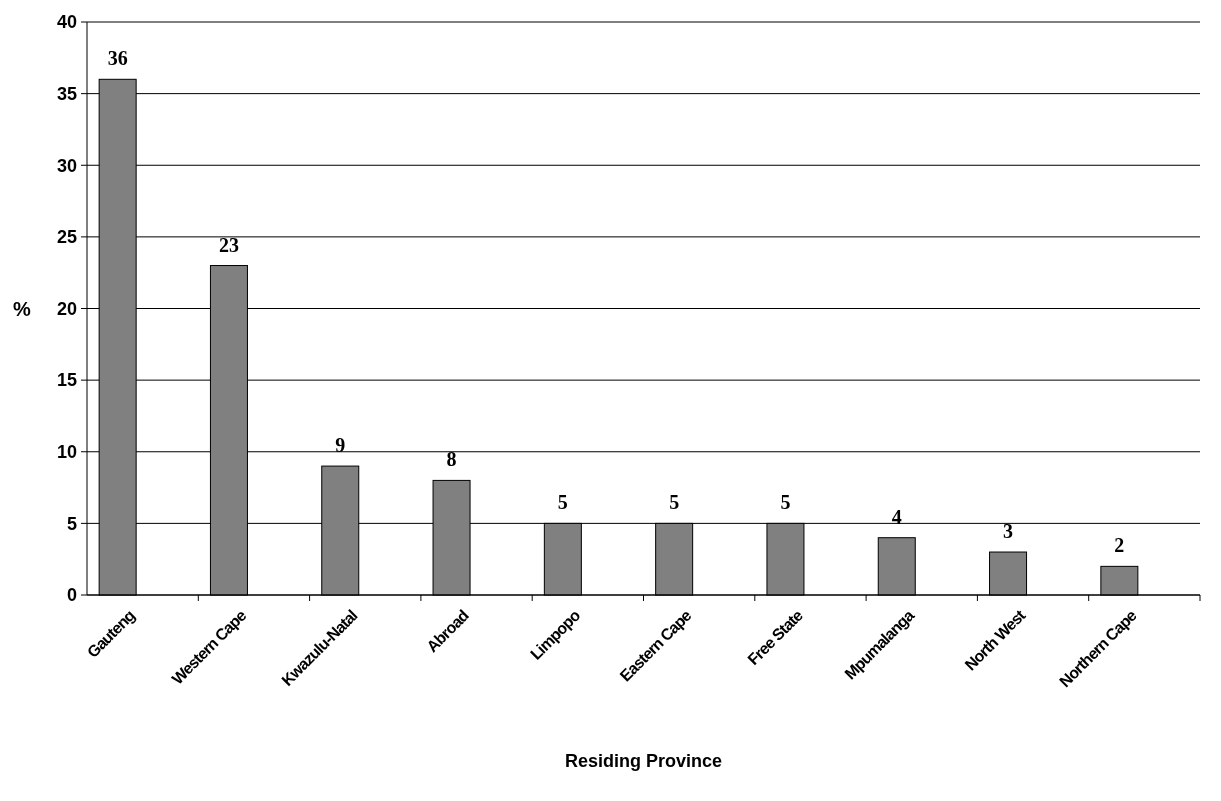 The width and height of the screenshot is (1221, 801). Describe the element at coordinates (22, 308) in the screenshot. I see `y-axis-title: %` at that location.